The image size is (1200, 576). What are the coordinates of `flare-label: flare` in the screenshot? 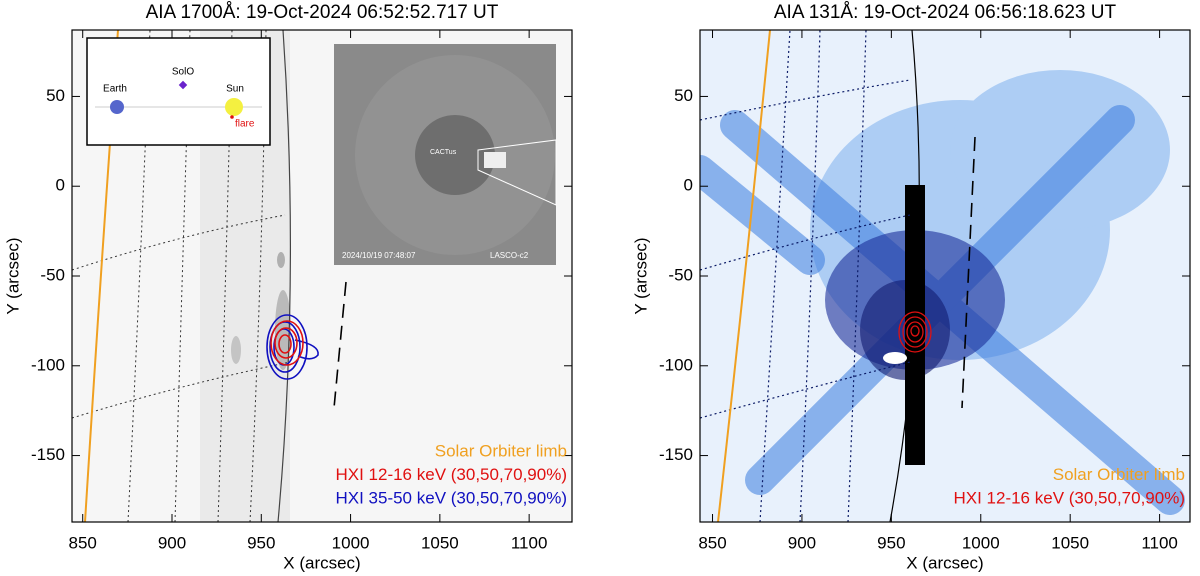 It's located at (245, 124).